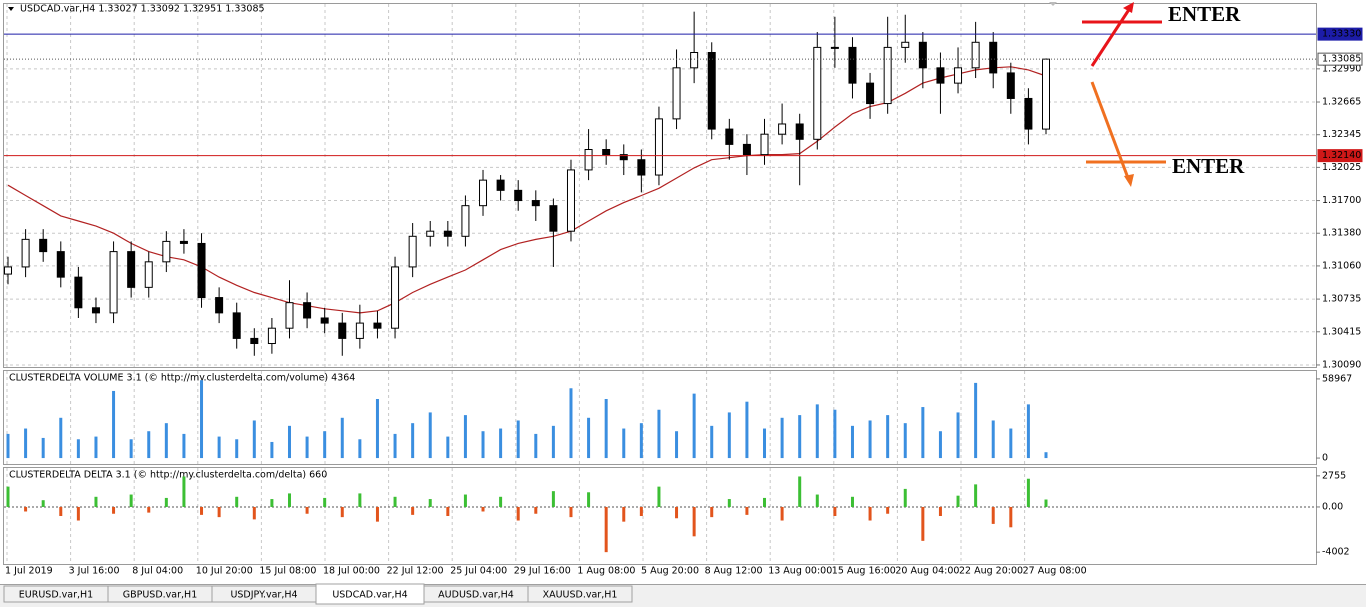  Describe the element at coordinates (1341, 299) in the screenshot. I see `y-tick-label: 1.30735` at that location.